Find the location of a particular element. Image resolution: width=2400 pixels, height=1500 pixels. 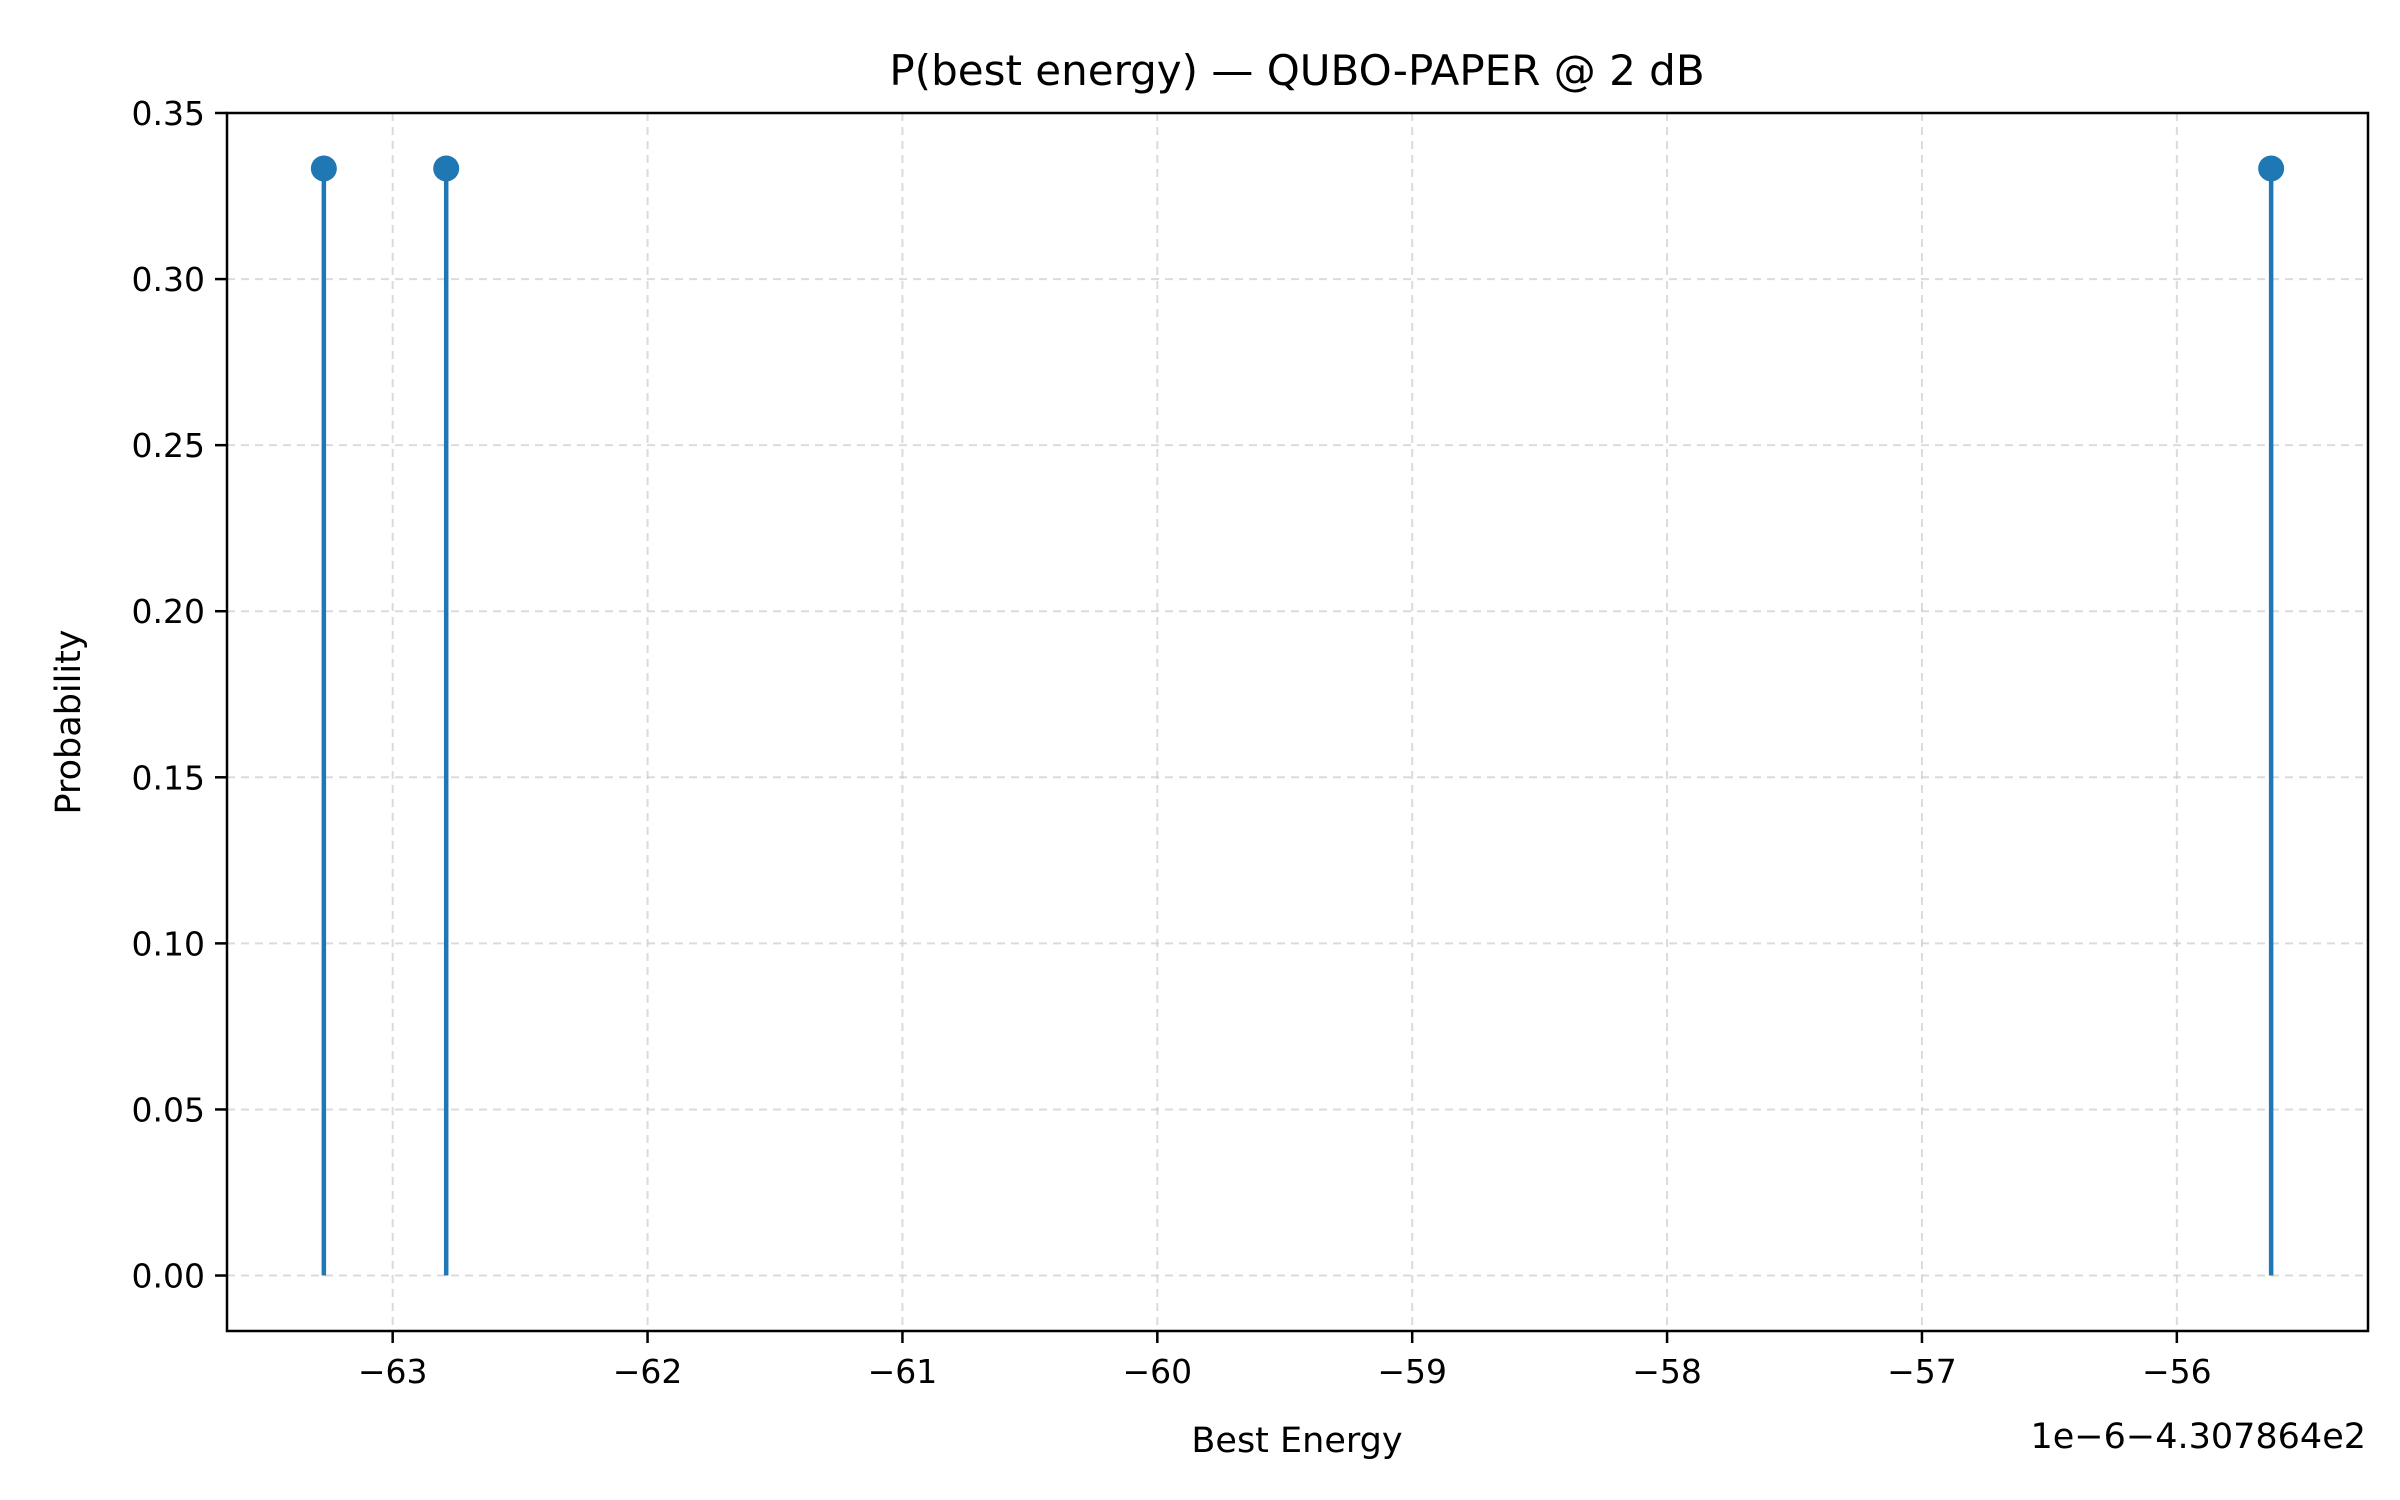

x-tick-label: −56 is located at coordinates (2177, 1371).